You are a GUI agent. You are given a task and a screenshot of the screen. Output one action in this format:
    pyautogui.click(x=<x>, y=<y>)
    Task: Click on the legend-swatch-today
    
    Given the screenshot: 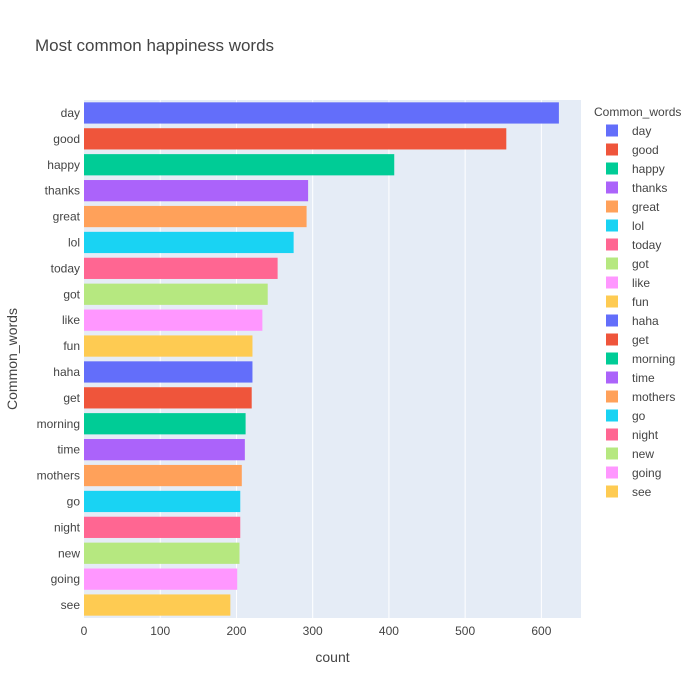 What is the action you would take?
    pyautogui.click(x=612, y=244)
    